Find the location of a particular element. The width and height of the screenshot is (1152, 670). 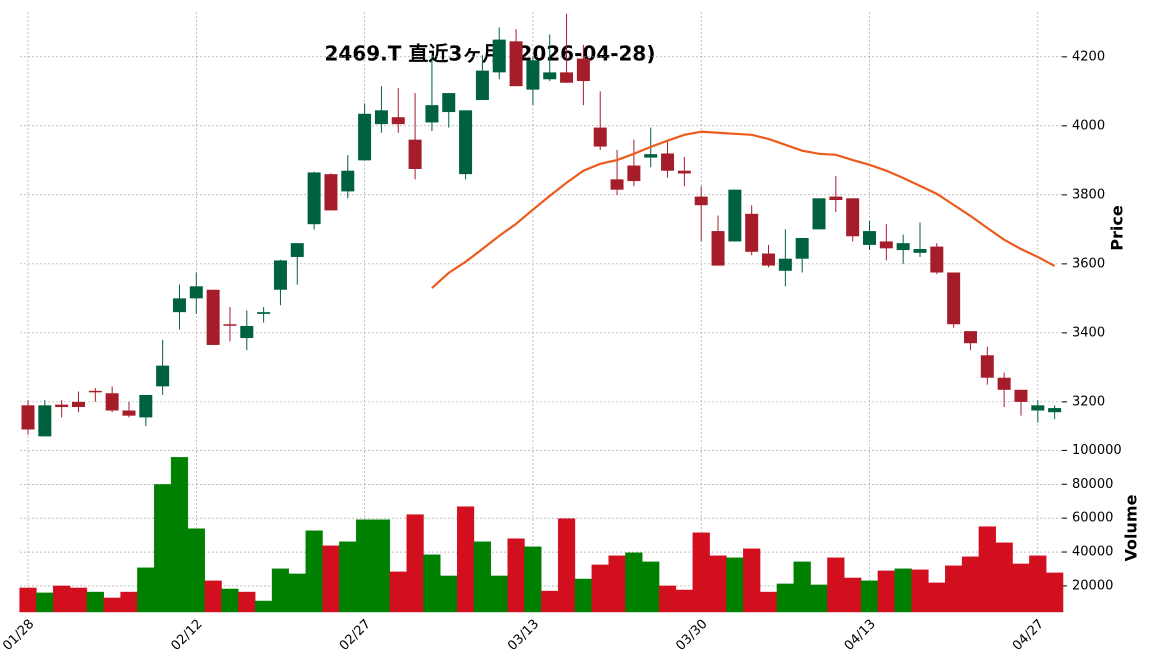

y-tick-label: 40000 is located at coordinates (1092, 552).